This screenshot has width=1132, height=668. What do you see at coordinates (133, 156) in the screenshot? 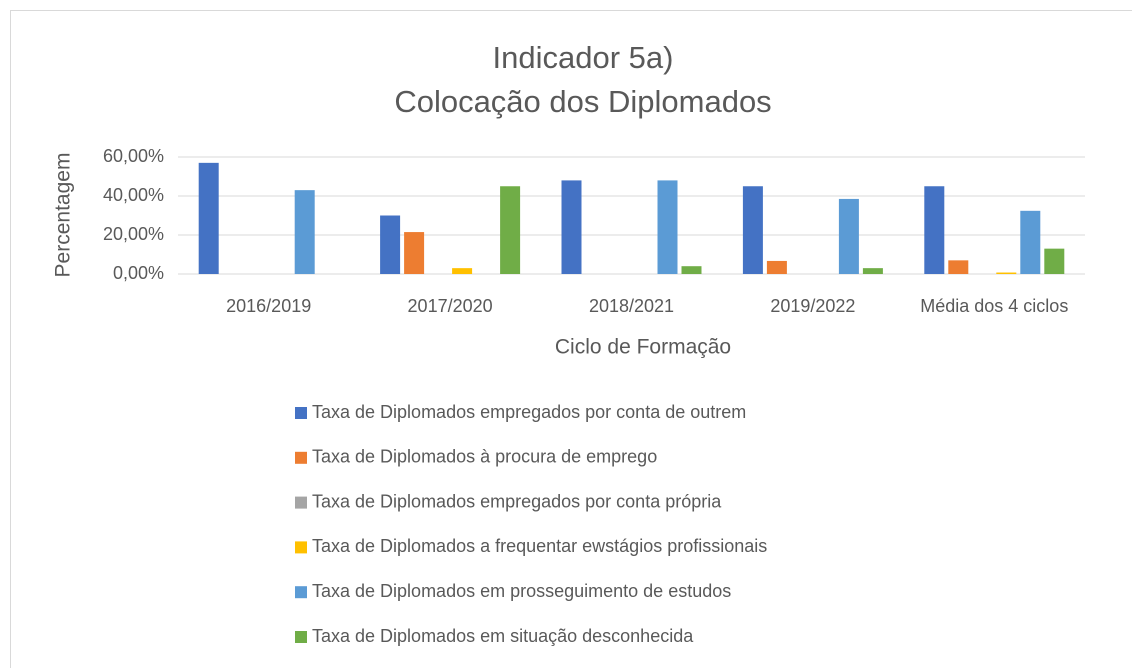
I see `y-tick-label: 60,00%` at bounding box center [133, 156].